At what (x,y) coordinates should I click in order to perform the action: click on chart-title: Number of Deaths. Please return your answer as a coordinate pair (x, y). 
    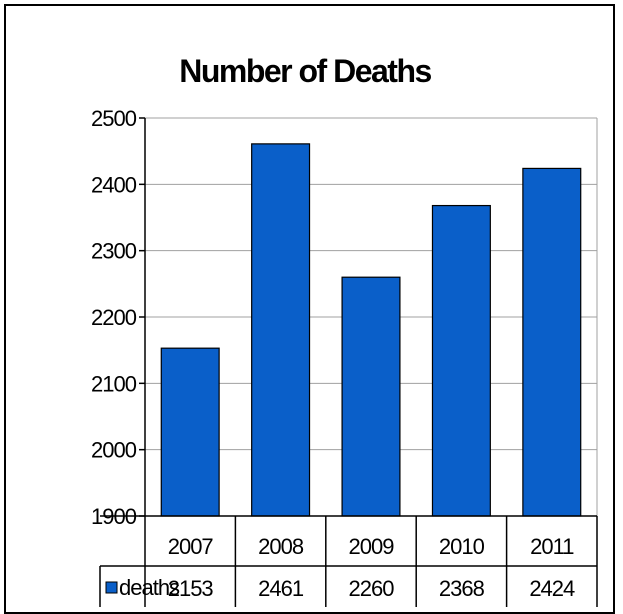
    Looking at the image, I should click on (305, 71).